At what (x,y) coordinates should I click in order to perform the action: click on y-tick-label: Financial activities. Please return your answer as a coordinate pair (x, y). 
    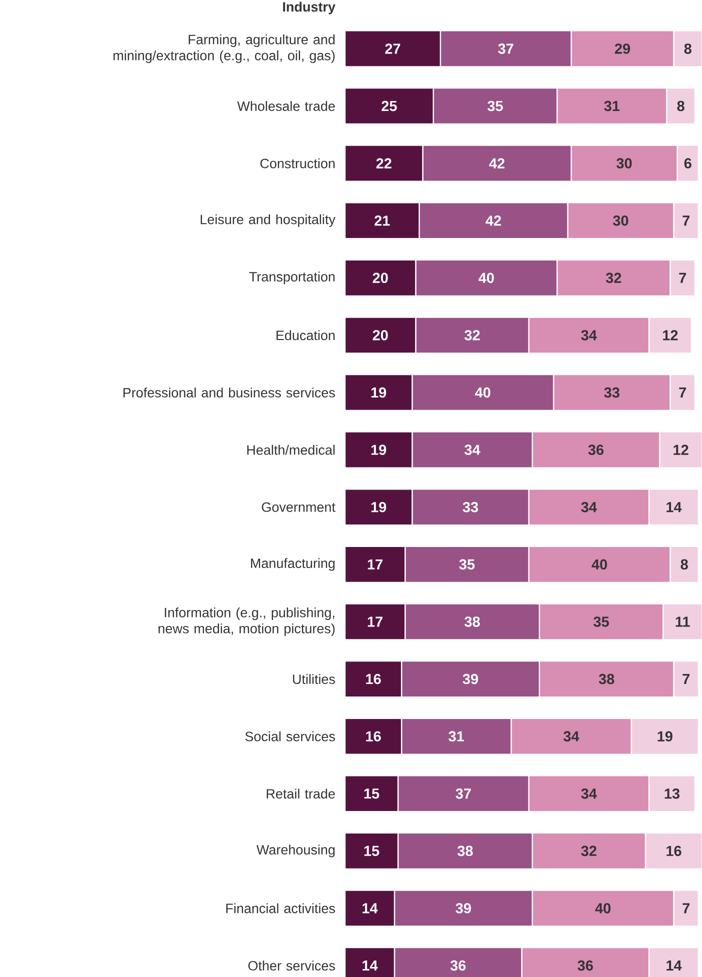
    Looking at the image, I should click on (280, 908).